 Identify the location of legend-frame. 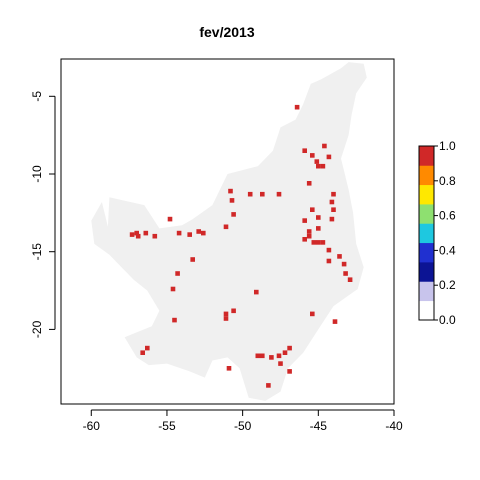
(426, 233).